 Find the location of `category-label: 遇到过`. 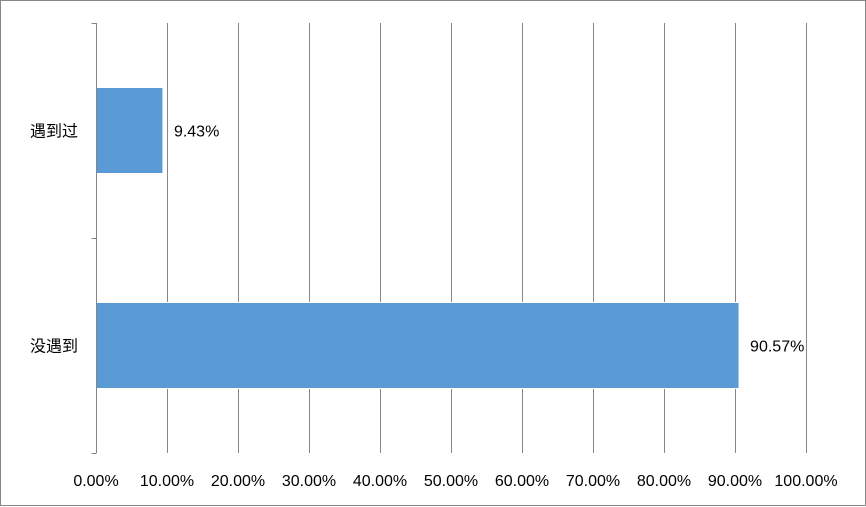

category-label: 遇到过 is located at coordinates (54, 132).